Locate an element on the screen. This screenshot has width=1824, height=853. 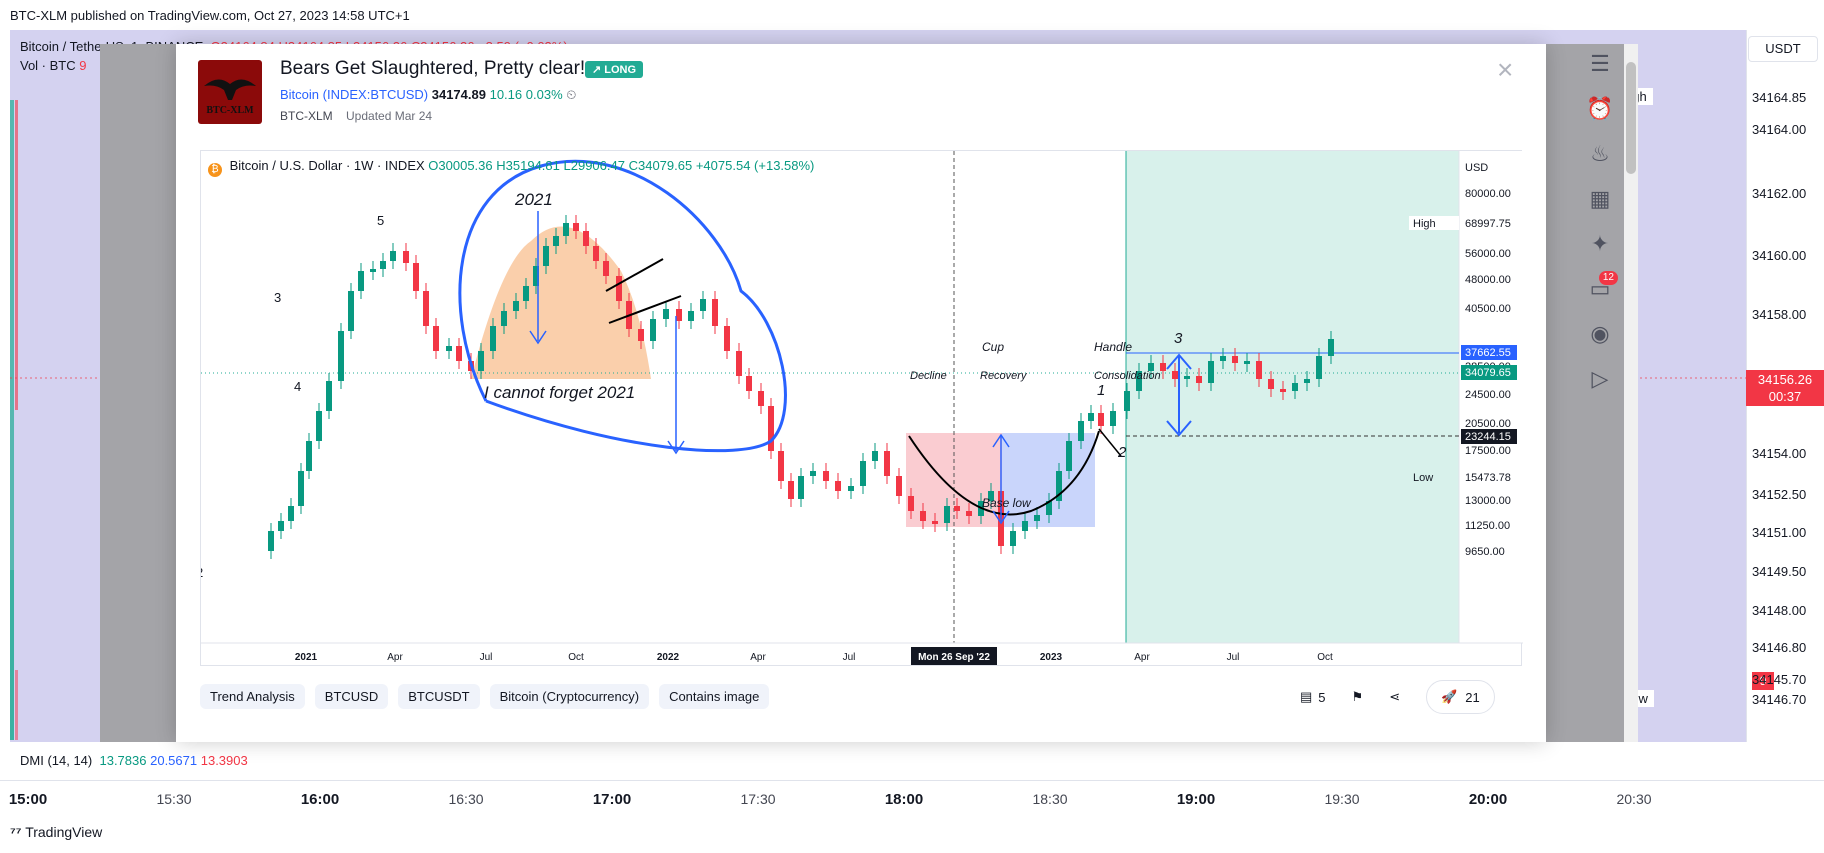
inner-time-tick: 2023 is located at coordinates (1051, 657).